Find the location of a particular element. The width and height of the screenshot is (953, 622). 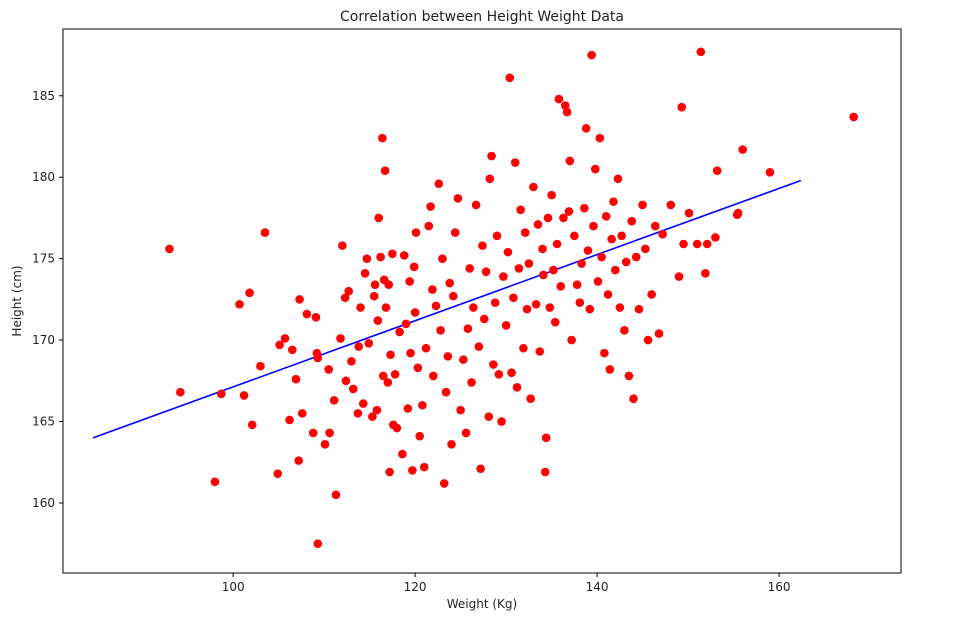

y-axis-label: Height (cm) is located at coordinates (17, 300).